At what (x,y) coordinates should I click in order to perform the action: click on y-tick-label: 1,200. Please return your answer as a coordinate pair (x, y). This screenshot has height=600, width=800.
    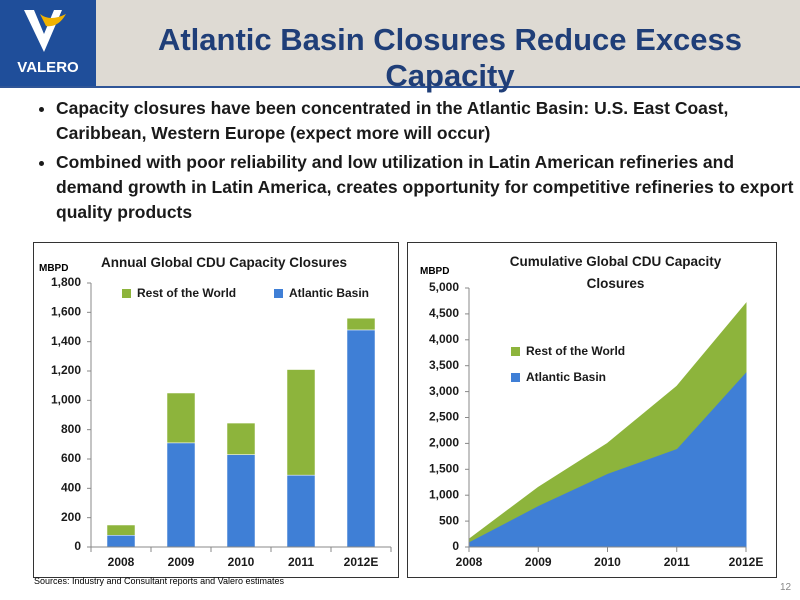
    Looking at the image, I should click on (66, 370).